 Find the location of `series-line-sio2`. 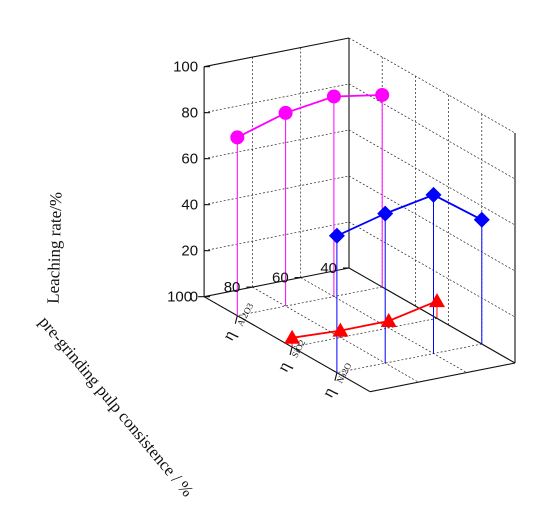

series-line-sio2 is located at coordinates (364, 319).